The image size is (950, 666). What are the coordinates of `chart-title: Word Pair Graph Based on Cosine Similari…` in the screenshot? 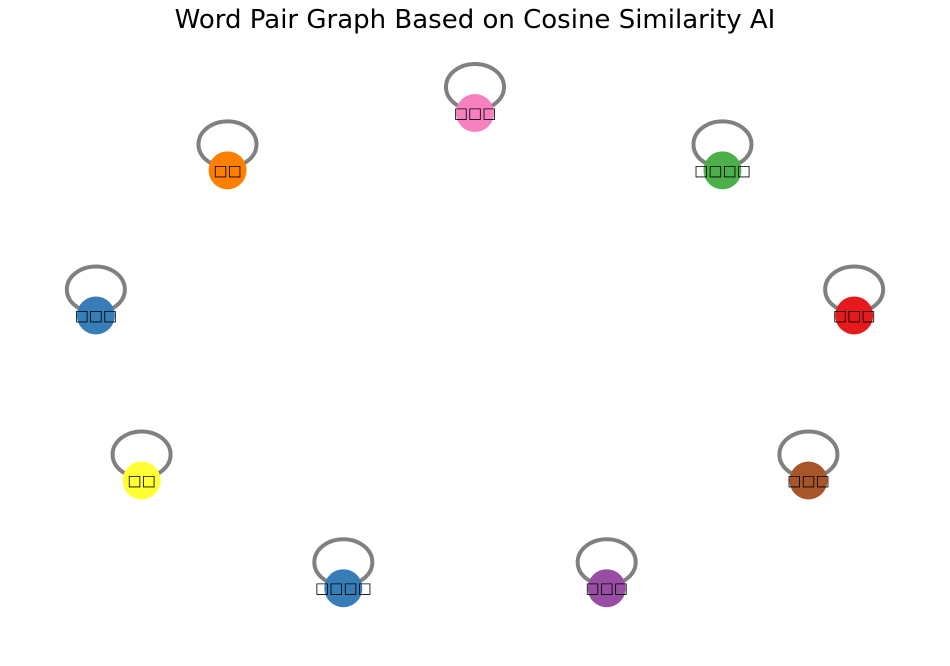 It's located at (475, 20).